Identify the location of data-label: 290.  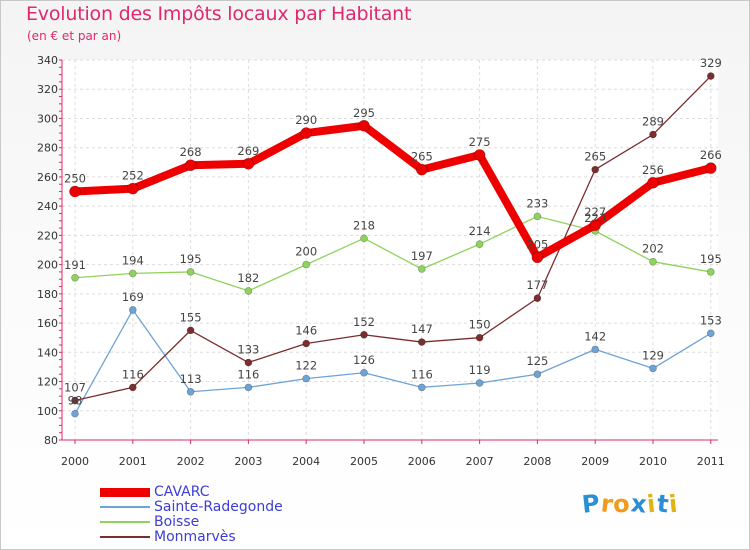
(306, 120).